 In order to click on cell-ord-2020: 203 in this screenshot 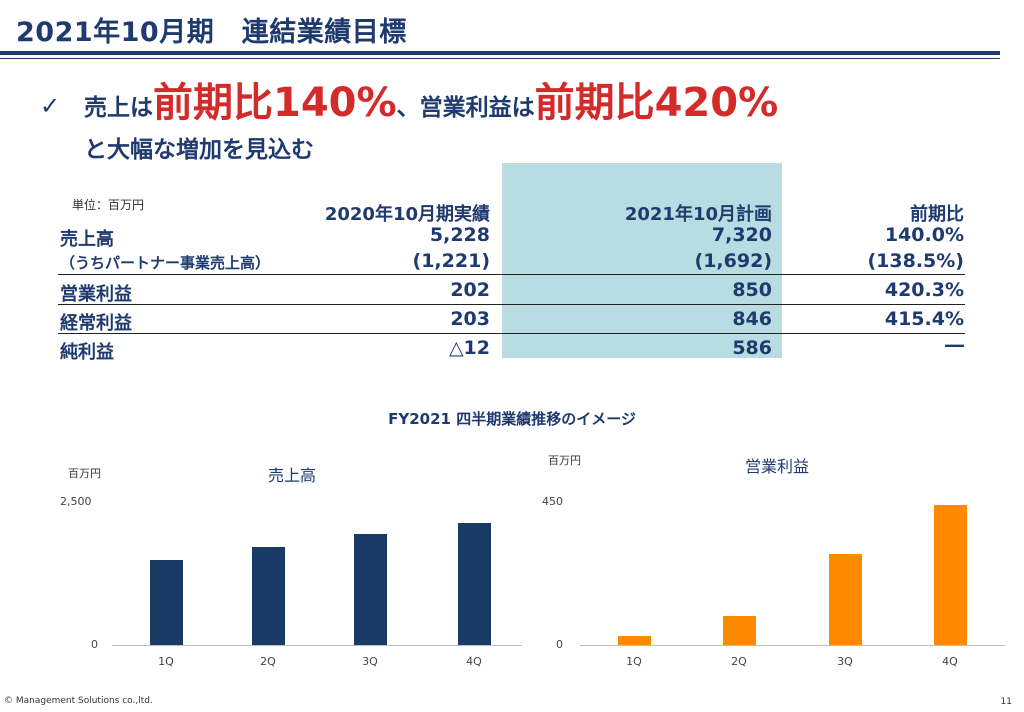, I will do `click(470, 319)`.